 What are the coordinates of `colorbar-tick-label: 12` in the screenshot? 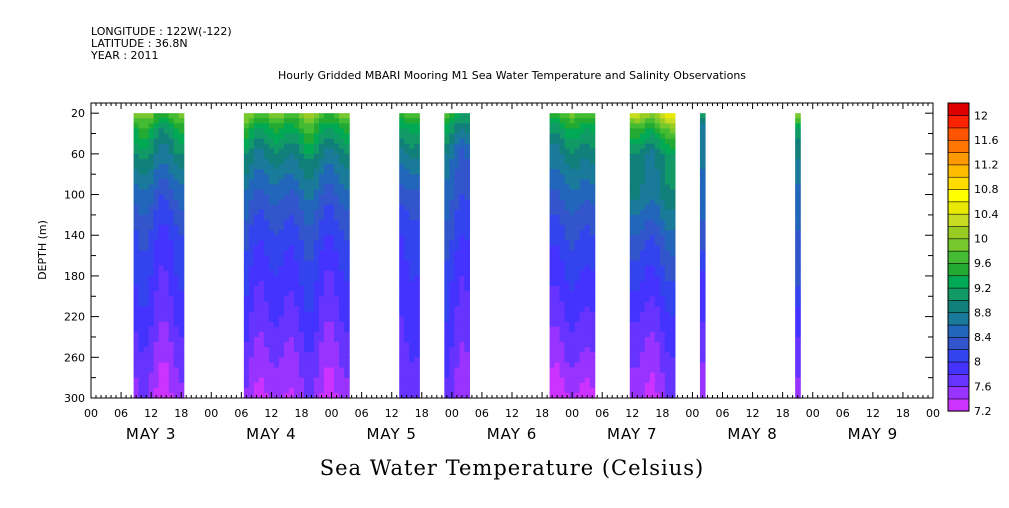 It's located at (981, 115).